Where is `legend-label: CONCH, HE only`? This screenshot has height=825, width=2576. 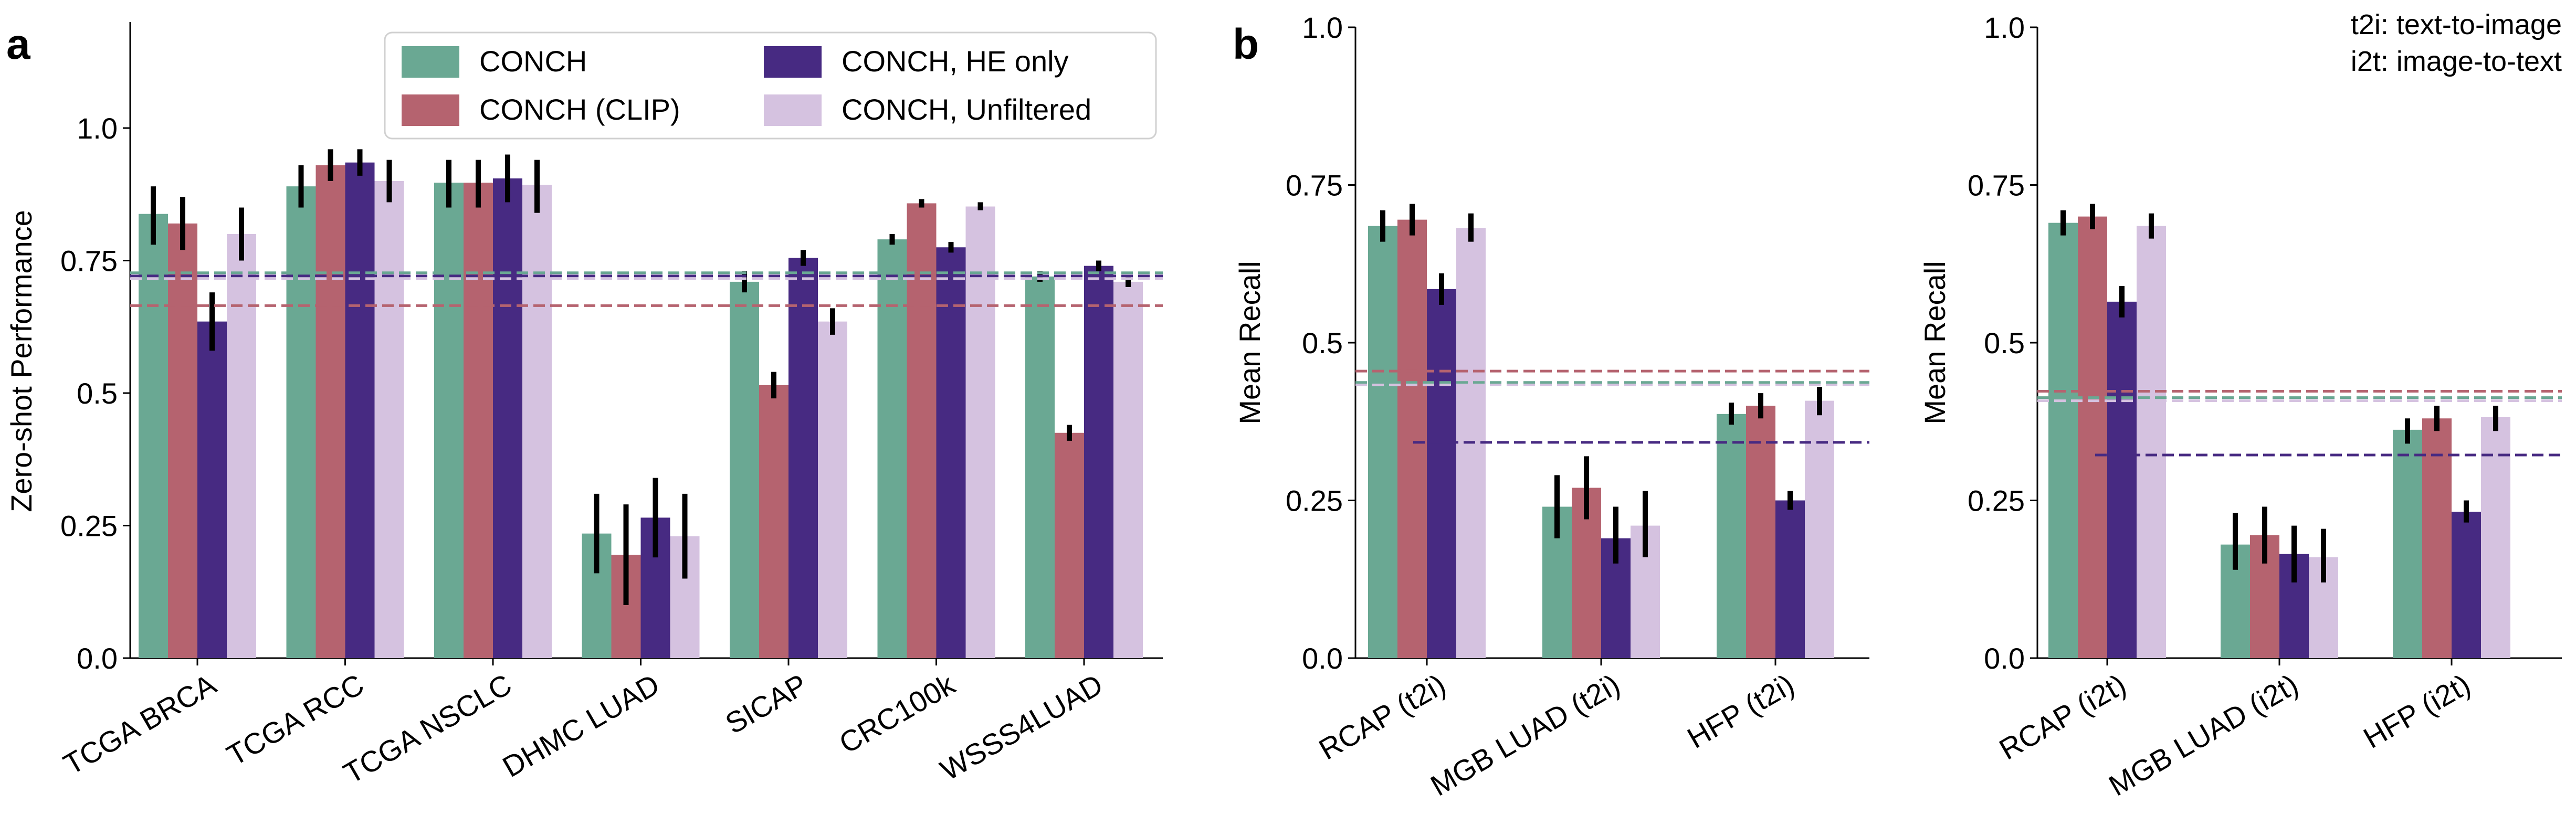
legend-label: CONCH, HE only is located at coordinates (956, 61).